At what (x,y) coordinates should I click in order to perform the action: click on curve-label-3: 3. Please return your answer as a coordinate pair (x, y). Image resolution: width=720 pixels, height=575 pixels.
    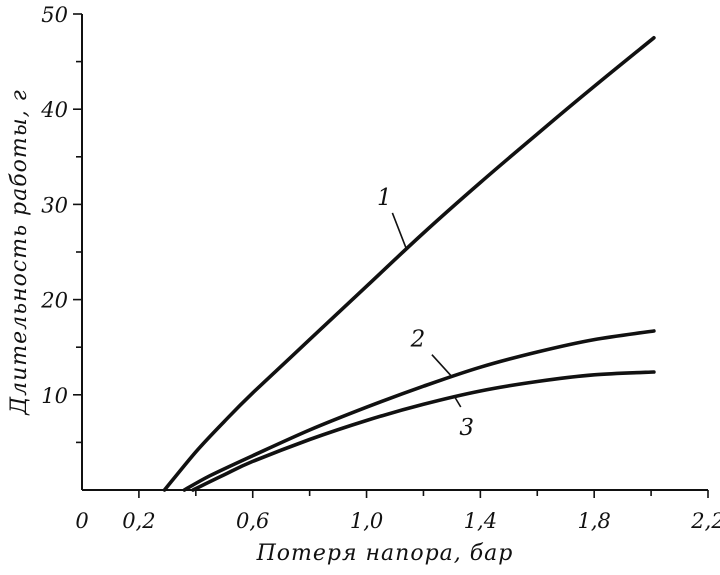
    Looking at the image, I should click on (466, 428).